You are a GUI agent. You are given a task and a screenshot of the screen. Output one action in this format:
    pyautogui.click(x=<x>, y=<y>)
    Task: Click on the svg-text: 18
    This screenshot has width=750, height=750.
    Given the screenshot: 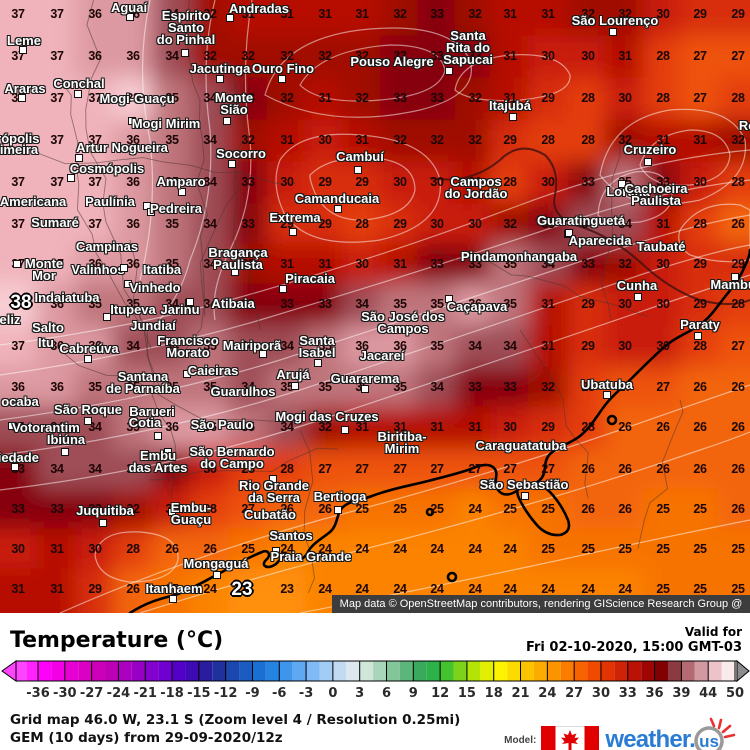 What is the action you would take?
    pyautogui.click(x=494, y=693)
    